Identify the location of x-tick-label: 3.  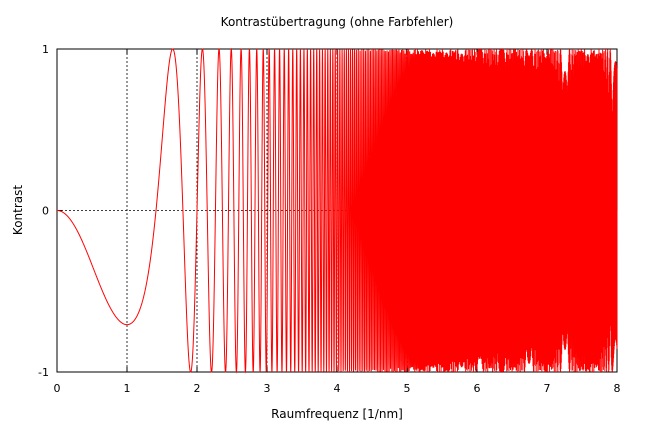
(267, 388).